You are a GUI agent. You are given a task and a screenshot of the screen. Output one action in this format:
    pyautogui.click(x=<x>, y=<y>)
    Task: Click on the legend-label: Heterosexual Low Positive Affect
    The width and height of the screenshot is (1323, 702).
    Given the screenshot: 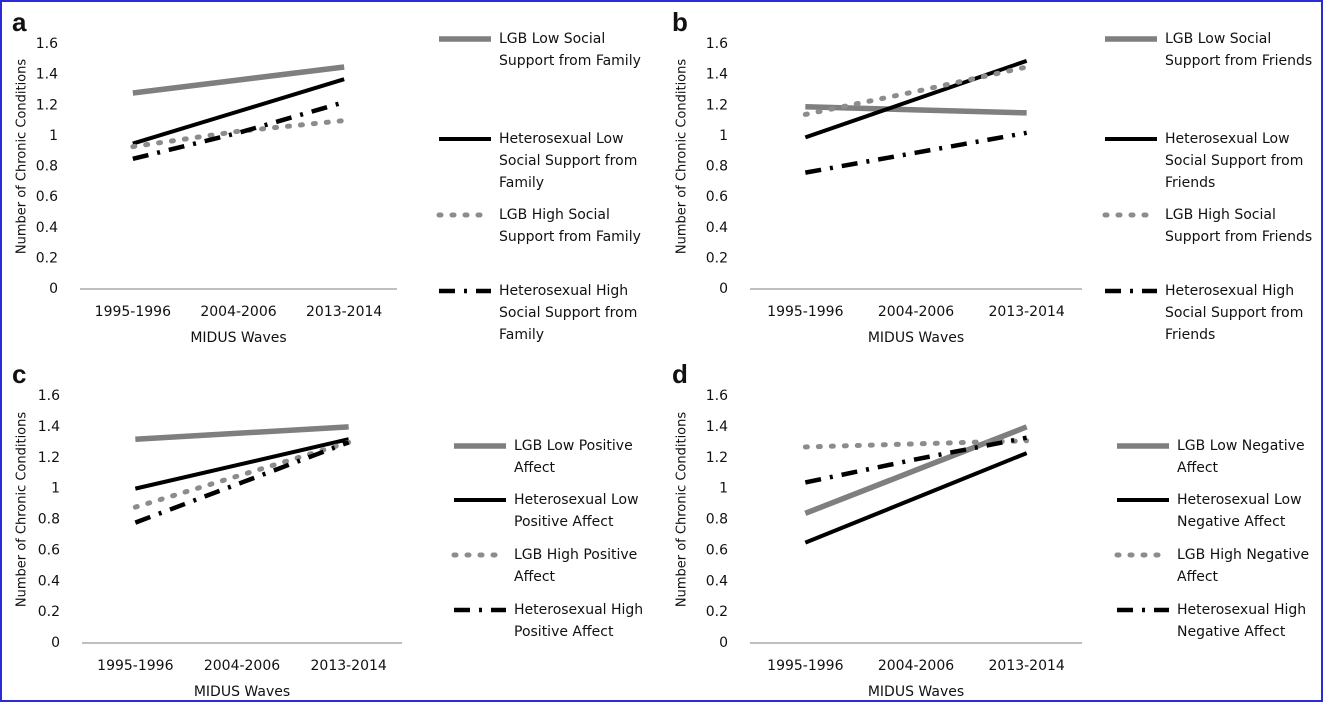 What is the action you would take?
    pyautogui.click(x=576, y=511)
    